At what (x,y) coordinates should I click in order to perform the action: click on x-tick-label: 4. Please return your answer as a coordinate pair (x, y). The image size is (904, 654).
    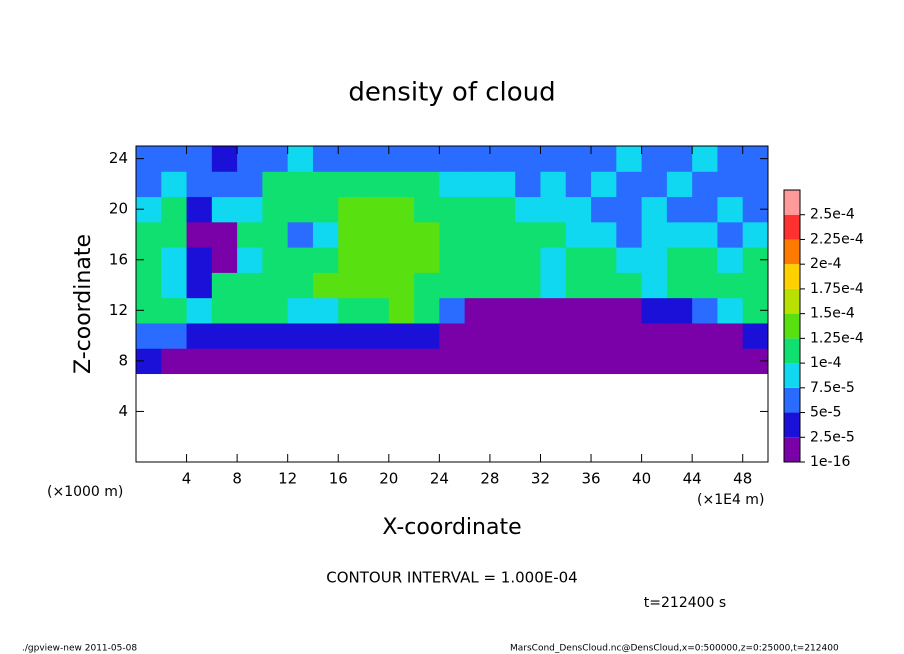
    Looking at the image, I should click on (187, 479).